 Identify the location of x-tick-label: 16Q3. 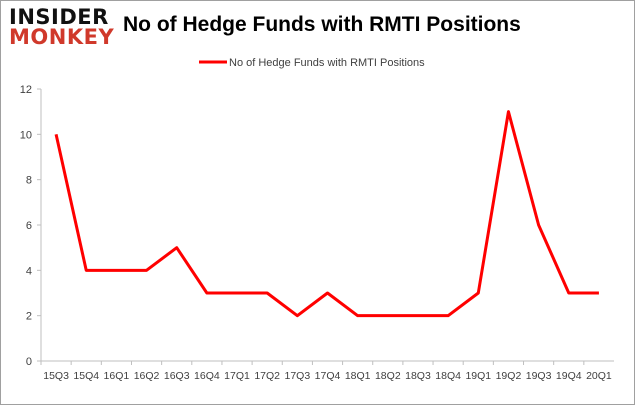
(177, 376).